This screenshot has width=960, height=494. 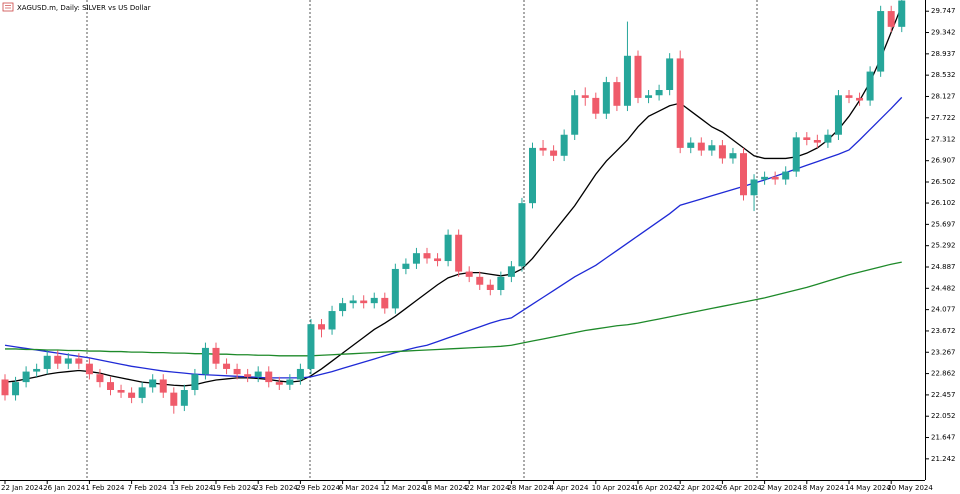 I want to click on x-tick-label: 22 Jan 2024, so click(x=22, y=488).